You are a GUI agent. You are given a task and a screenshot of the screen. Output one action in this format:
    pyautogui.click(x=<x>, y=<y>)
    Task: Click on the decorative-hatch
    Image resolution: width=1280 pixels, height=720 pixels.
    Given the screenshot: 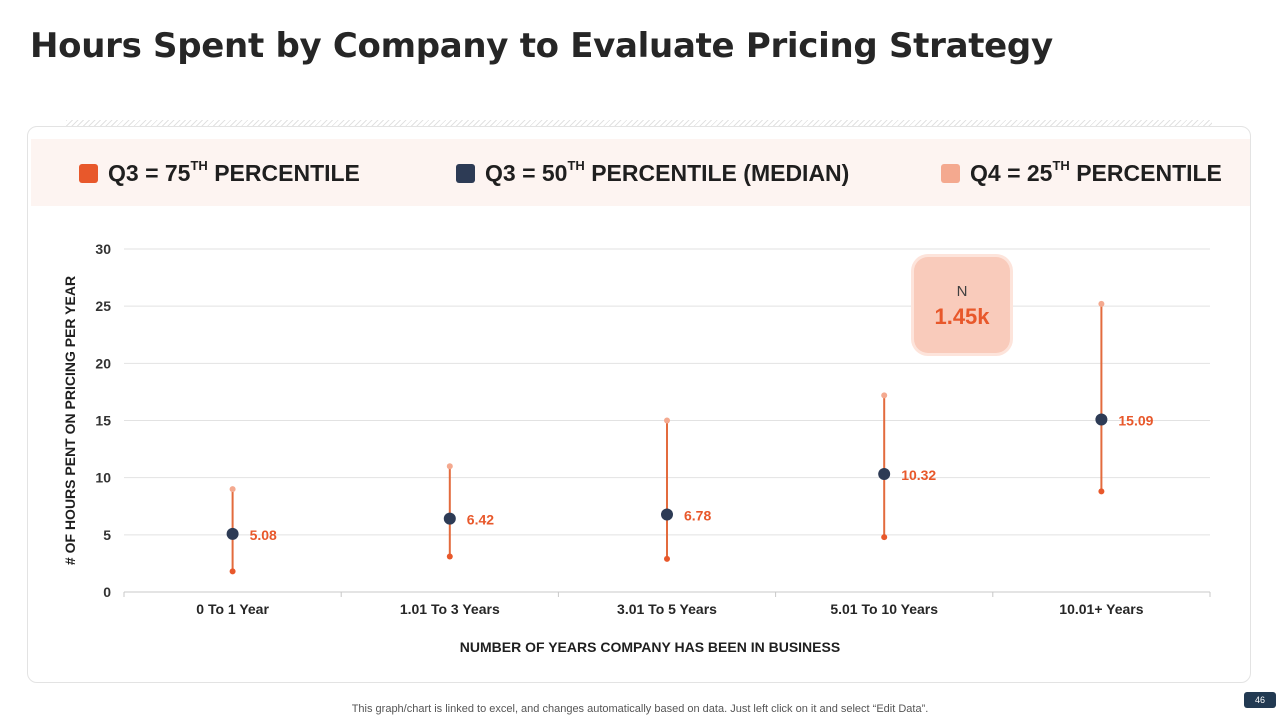 What is the action you would take?
    pyautogui.click(x=639, y=123)
    